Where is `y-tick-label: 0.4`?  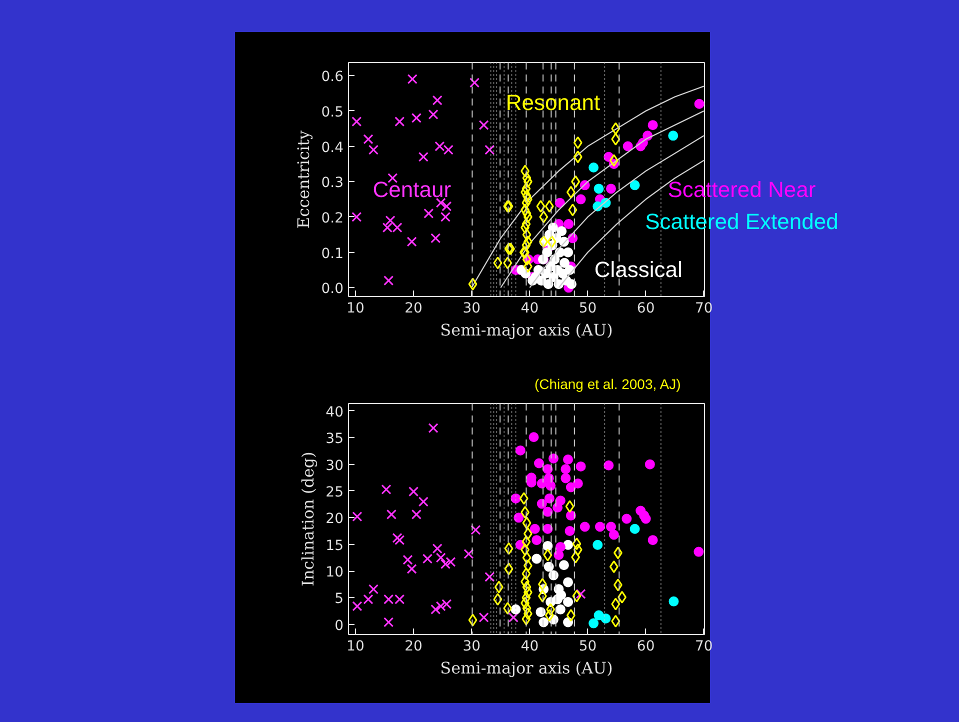
y-tick-label: 0.4 is located at coordinates (332, 148).